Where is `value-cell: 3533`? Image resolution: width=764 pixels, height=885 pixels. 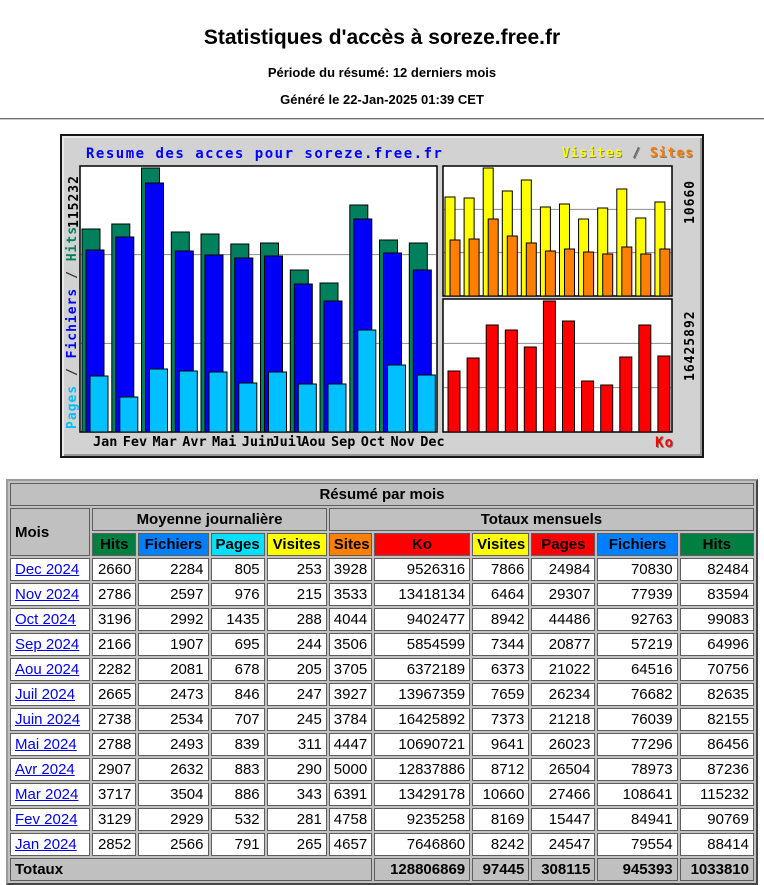
value-cell: 3533 is located at coordinates (350, 594).